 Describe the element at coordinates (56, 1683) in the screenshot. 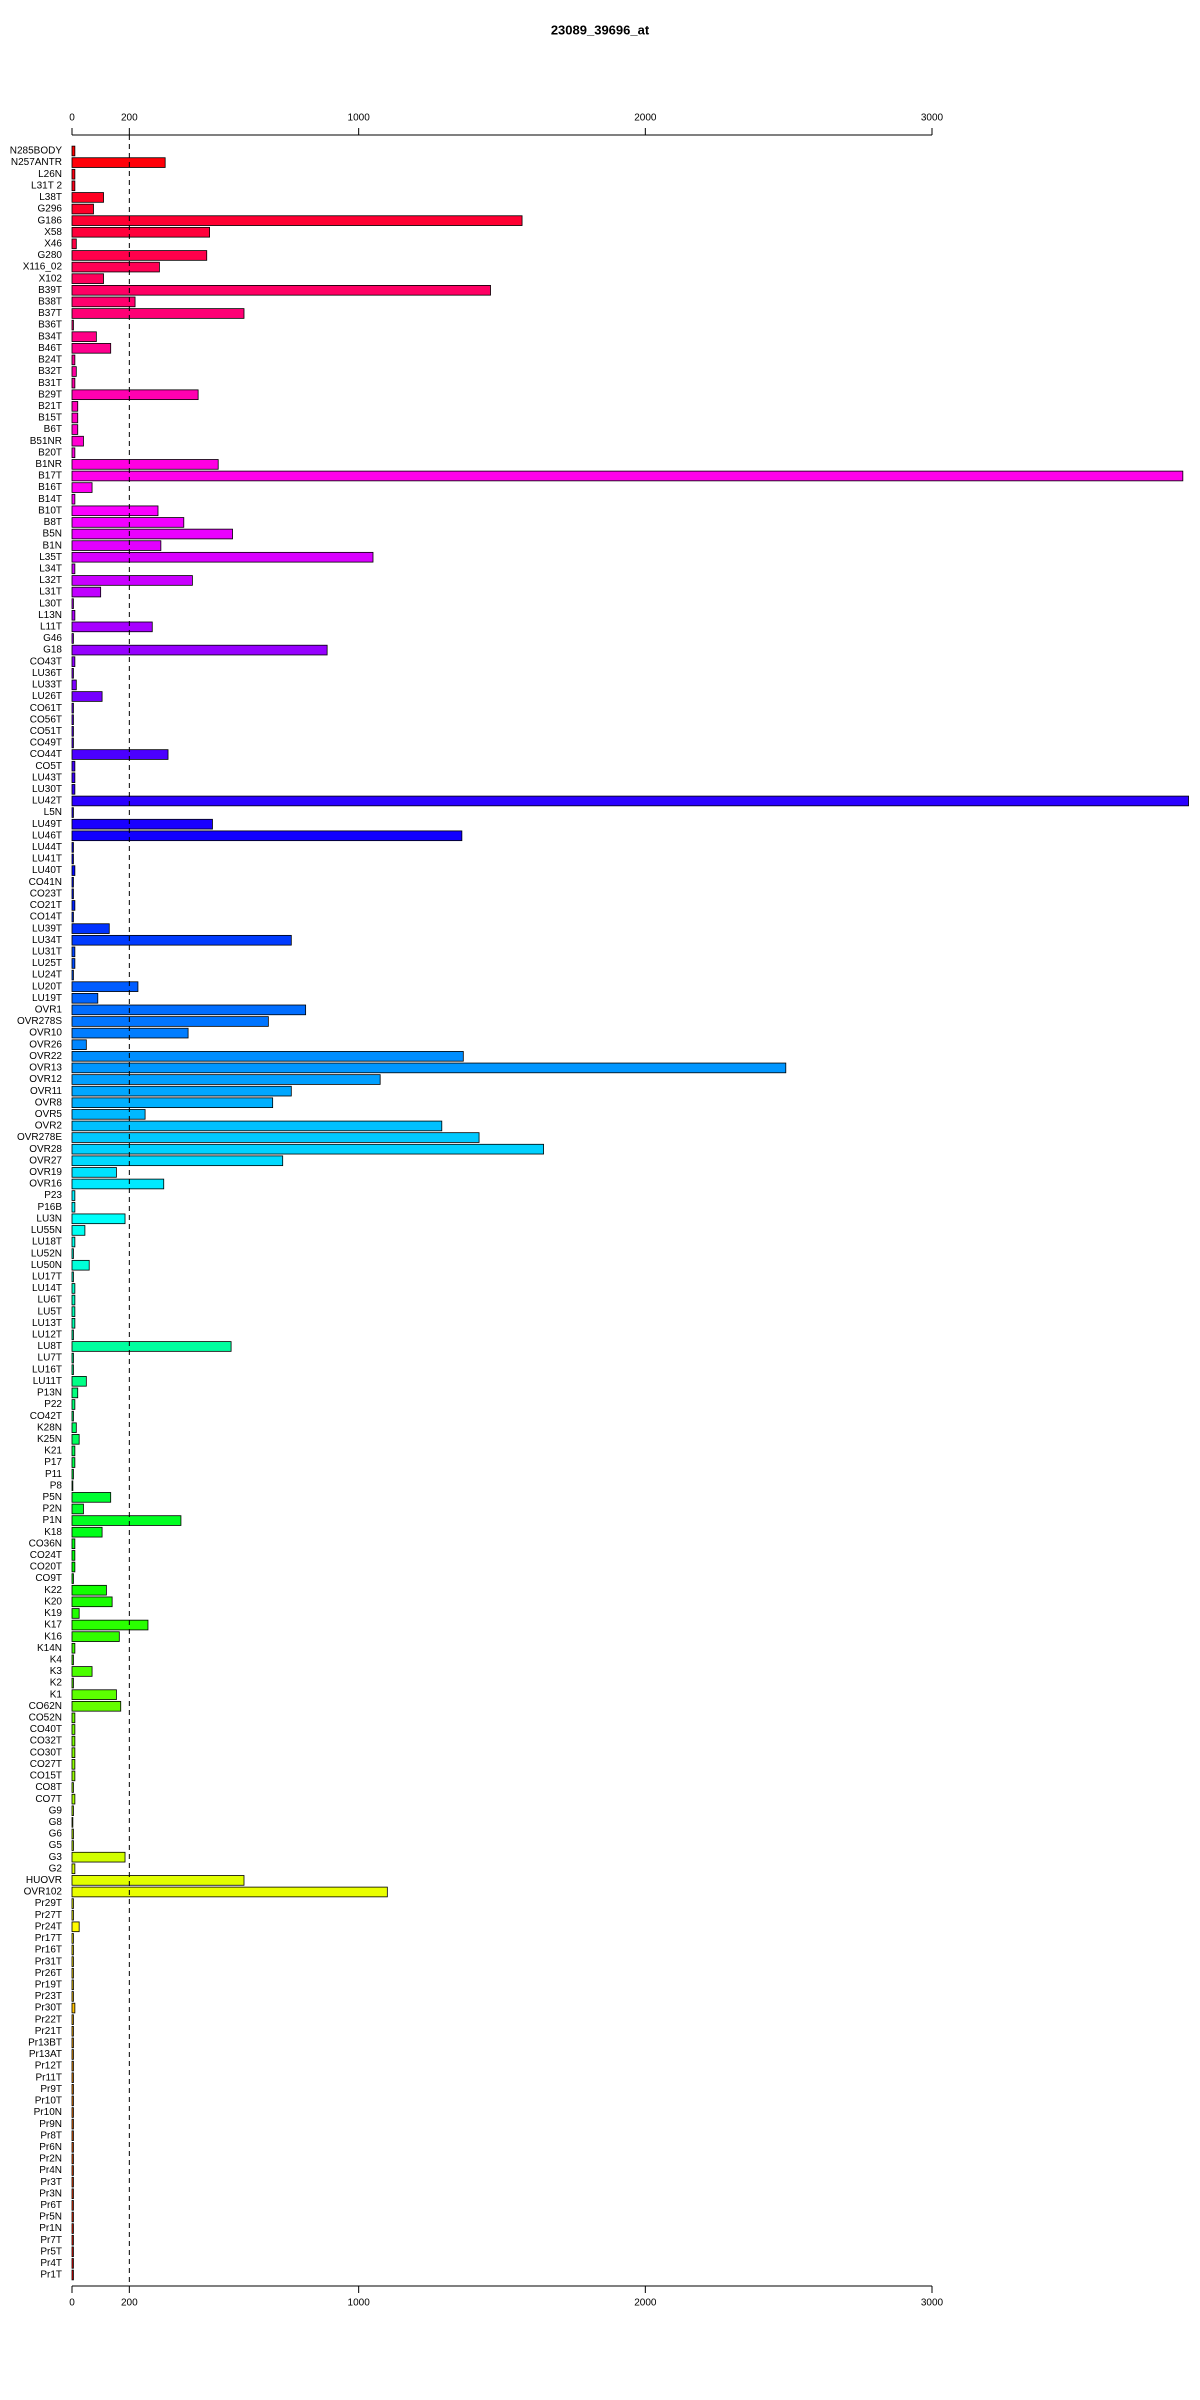

I see `y-tick-label: K2` at that location.